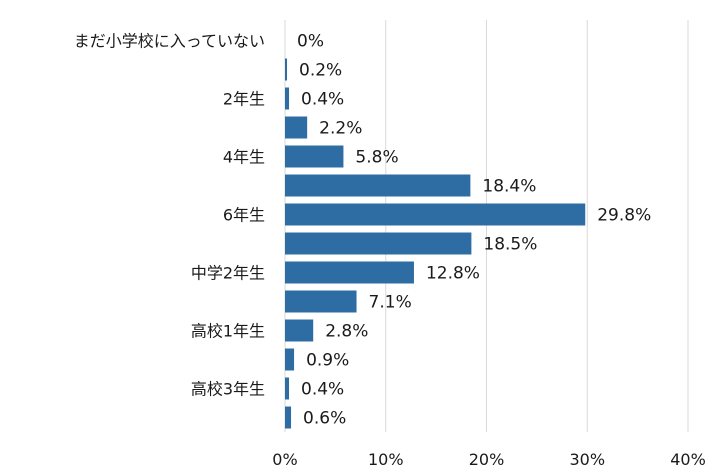  What do you see at coordinates (509, 187) in the screenshot?
I see `value-label: 18.4%` at bounding box center [509, 187].